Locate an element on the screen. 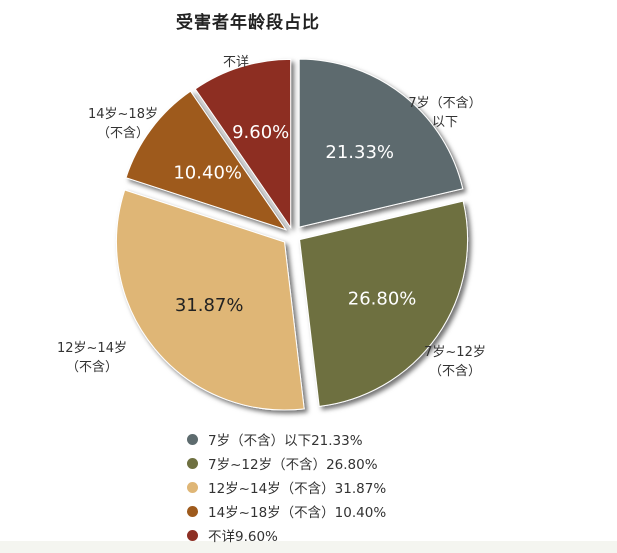 This screenshot has height=553, width=617. legend-item-3: 12岁~14岁（不含）31.87% is located at coordinates (317, 487).